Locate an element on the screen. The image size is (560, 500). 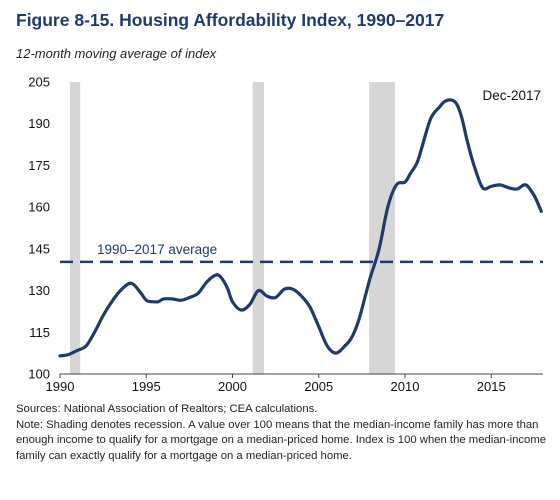
y-tick-label: 175 is located at coordinates (39, 165).